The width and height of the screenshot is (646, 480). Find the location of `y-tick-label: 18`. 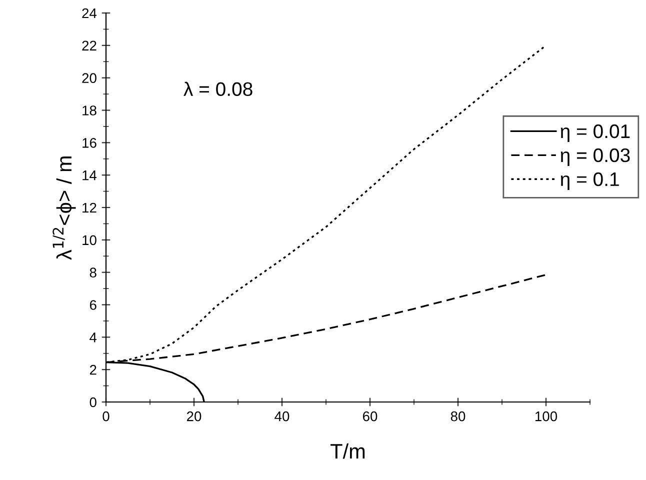

y-tick-label: 18 is located at coordinates (89, 111).